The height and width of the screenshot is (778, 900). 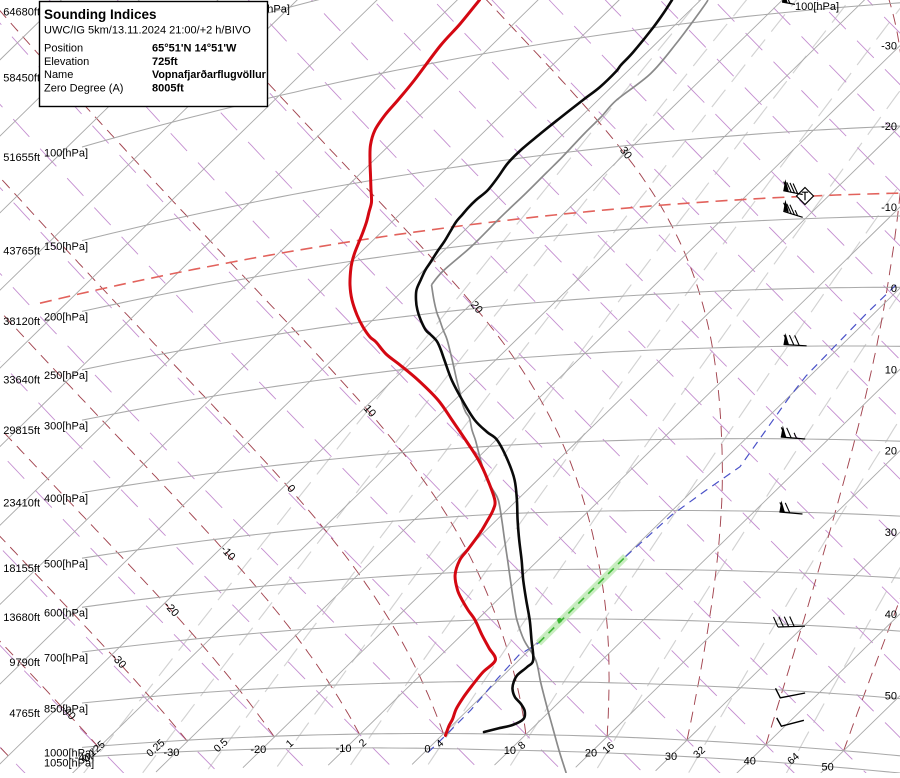 I want to click on svg-text: 33640ft, so click(x=21, y=381).